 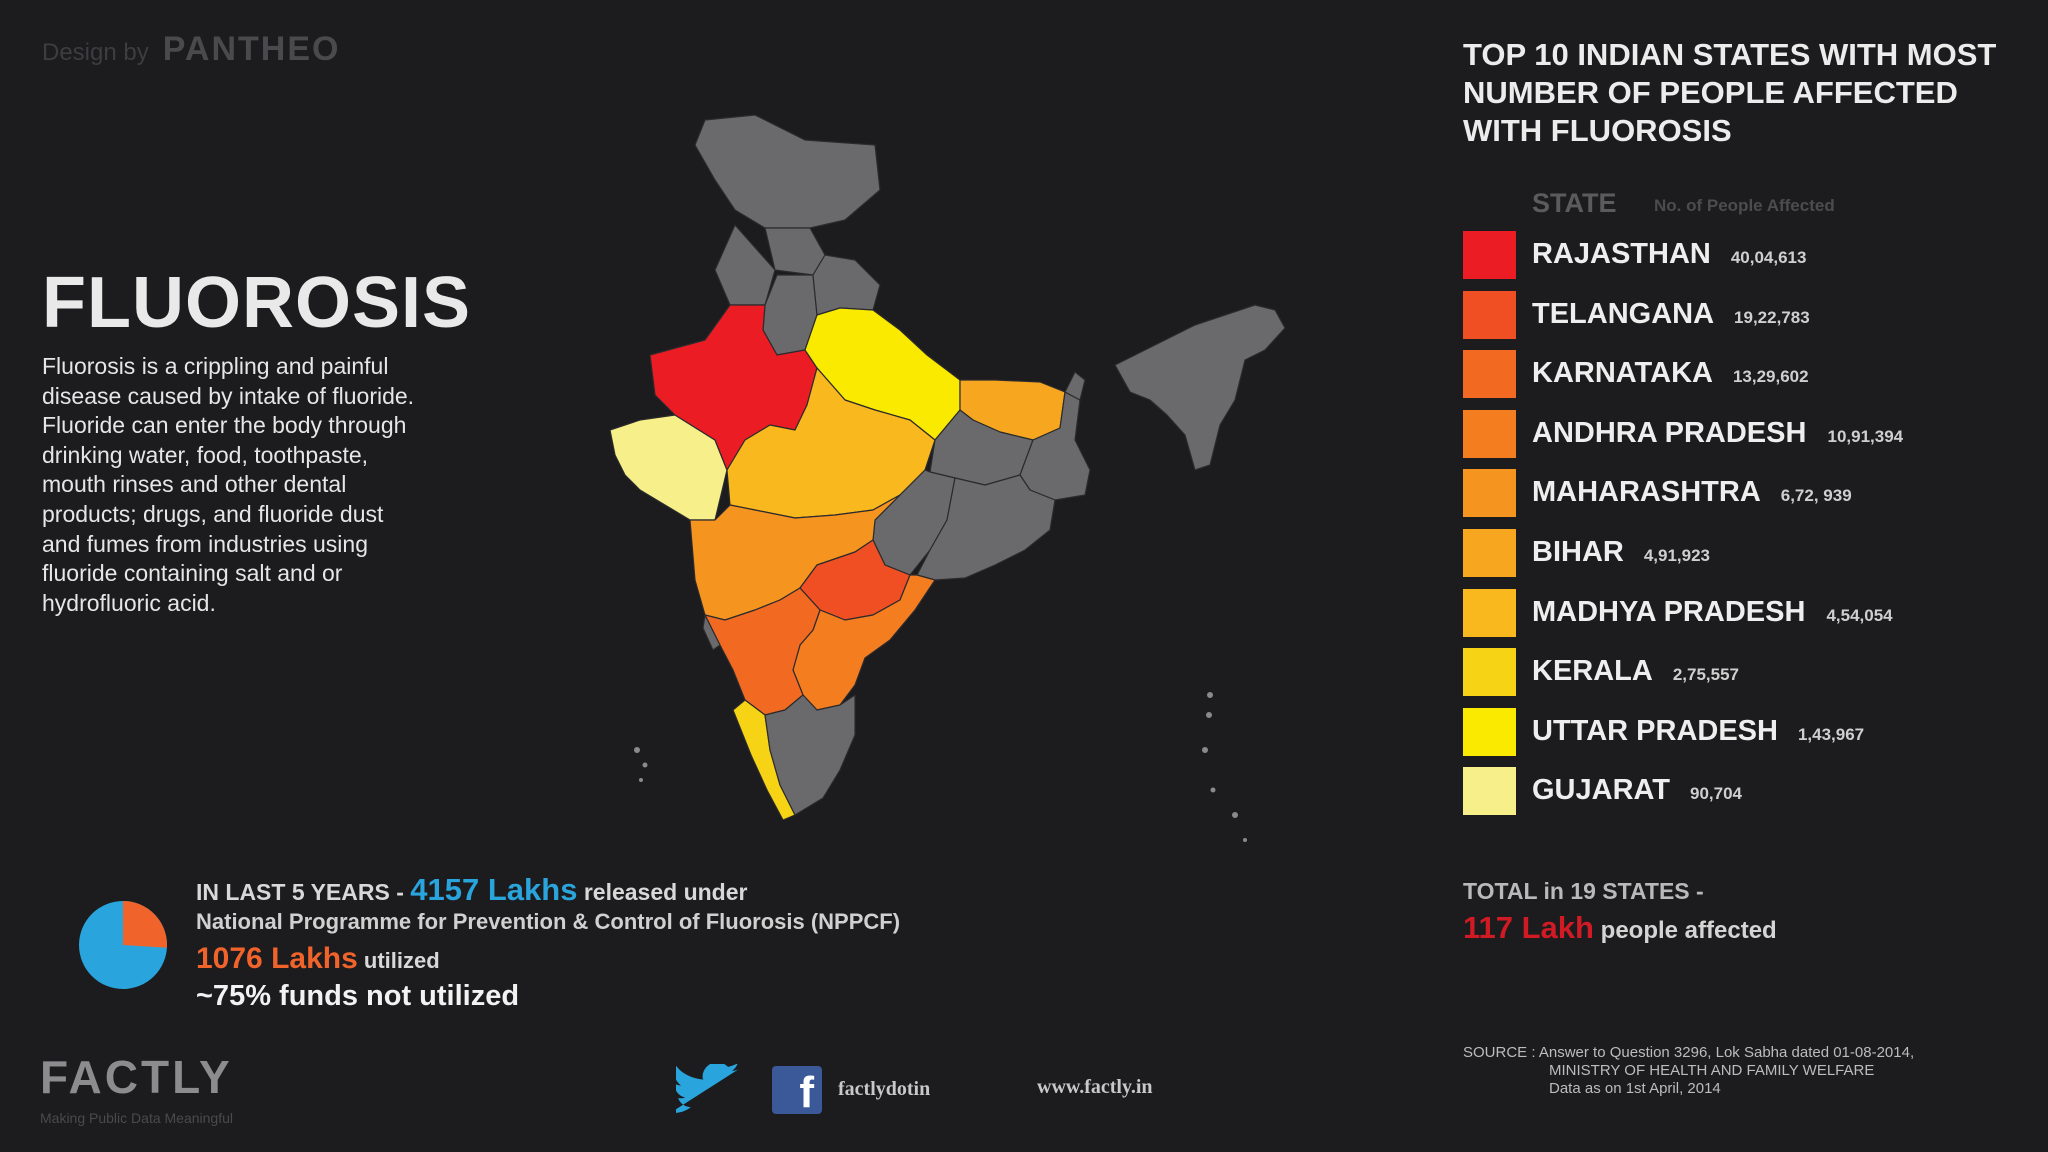 What do you see at coordinates (1743, 672) in the screenshot?
I see `state-row: KERALA 2,75,557` at bounding box center [1743, 672].